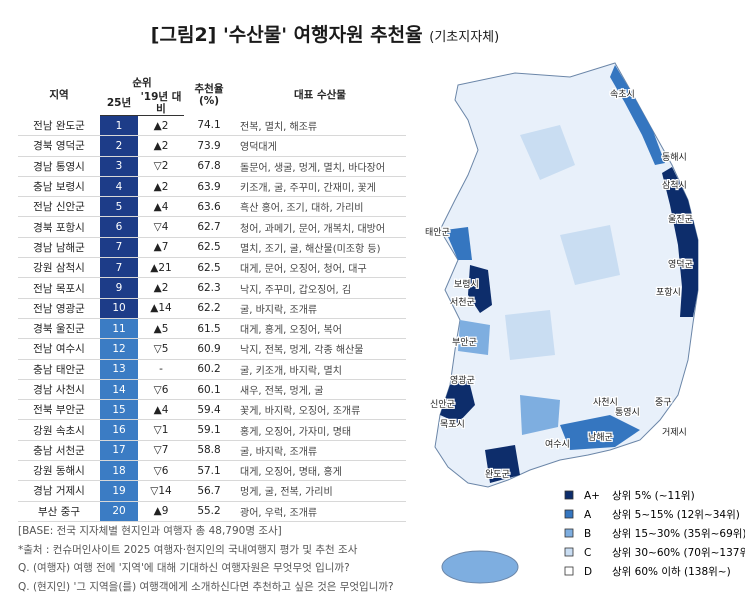 This screenshot has height=611, width=750. What do you see at coordinates (59, 308) in the screenshot?
I see `region: 전남 영광군` at bounding box center [59, 308].